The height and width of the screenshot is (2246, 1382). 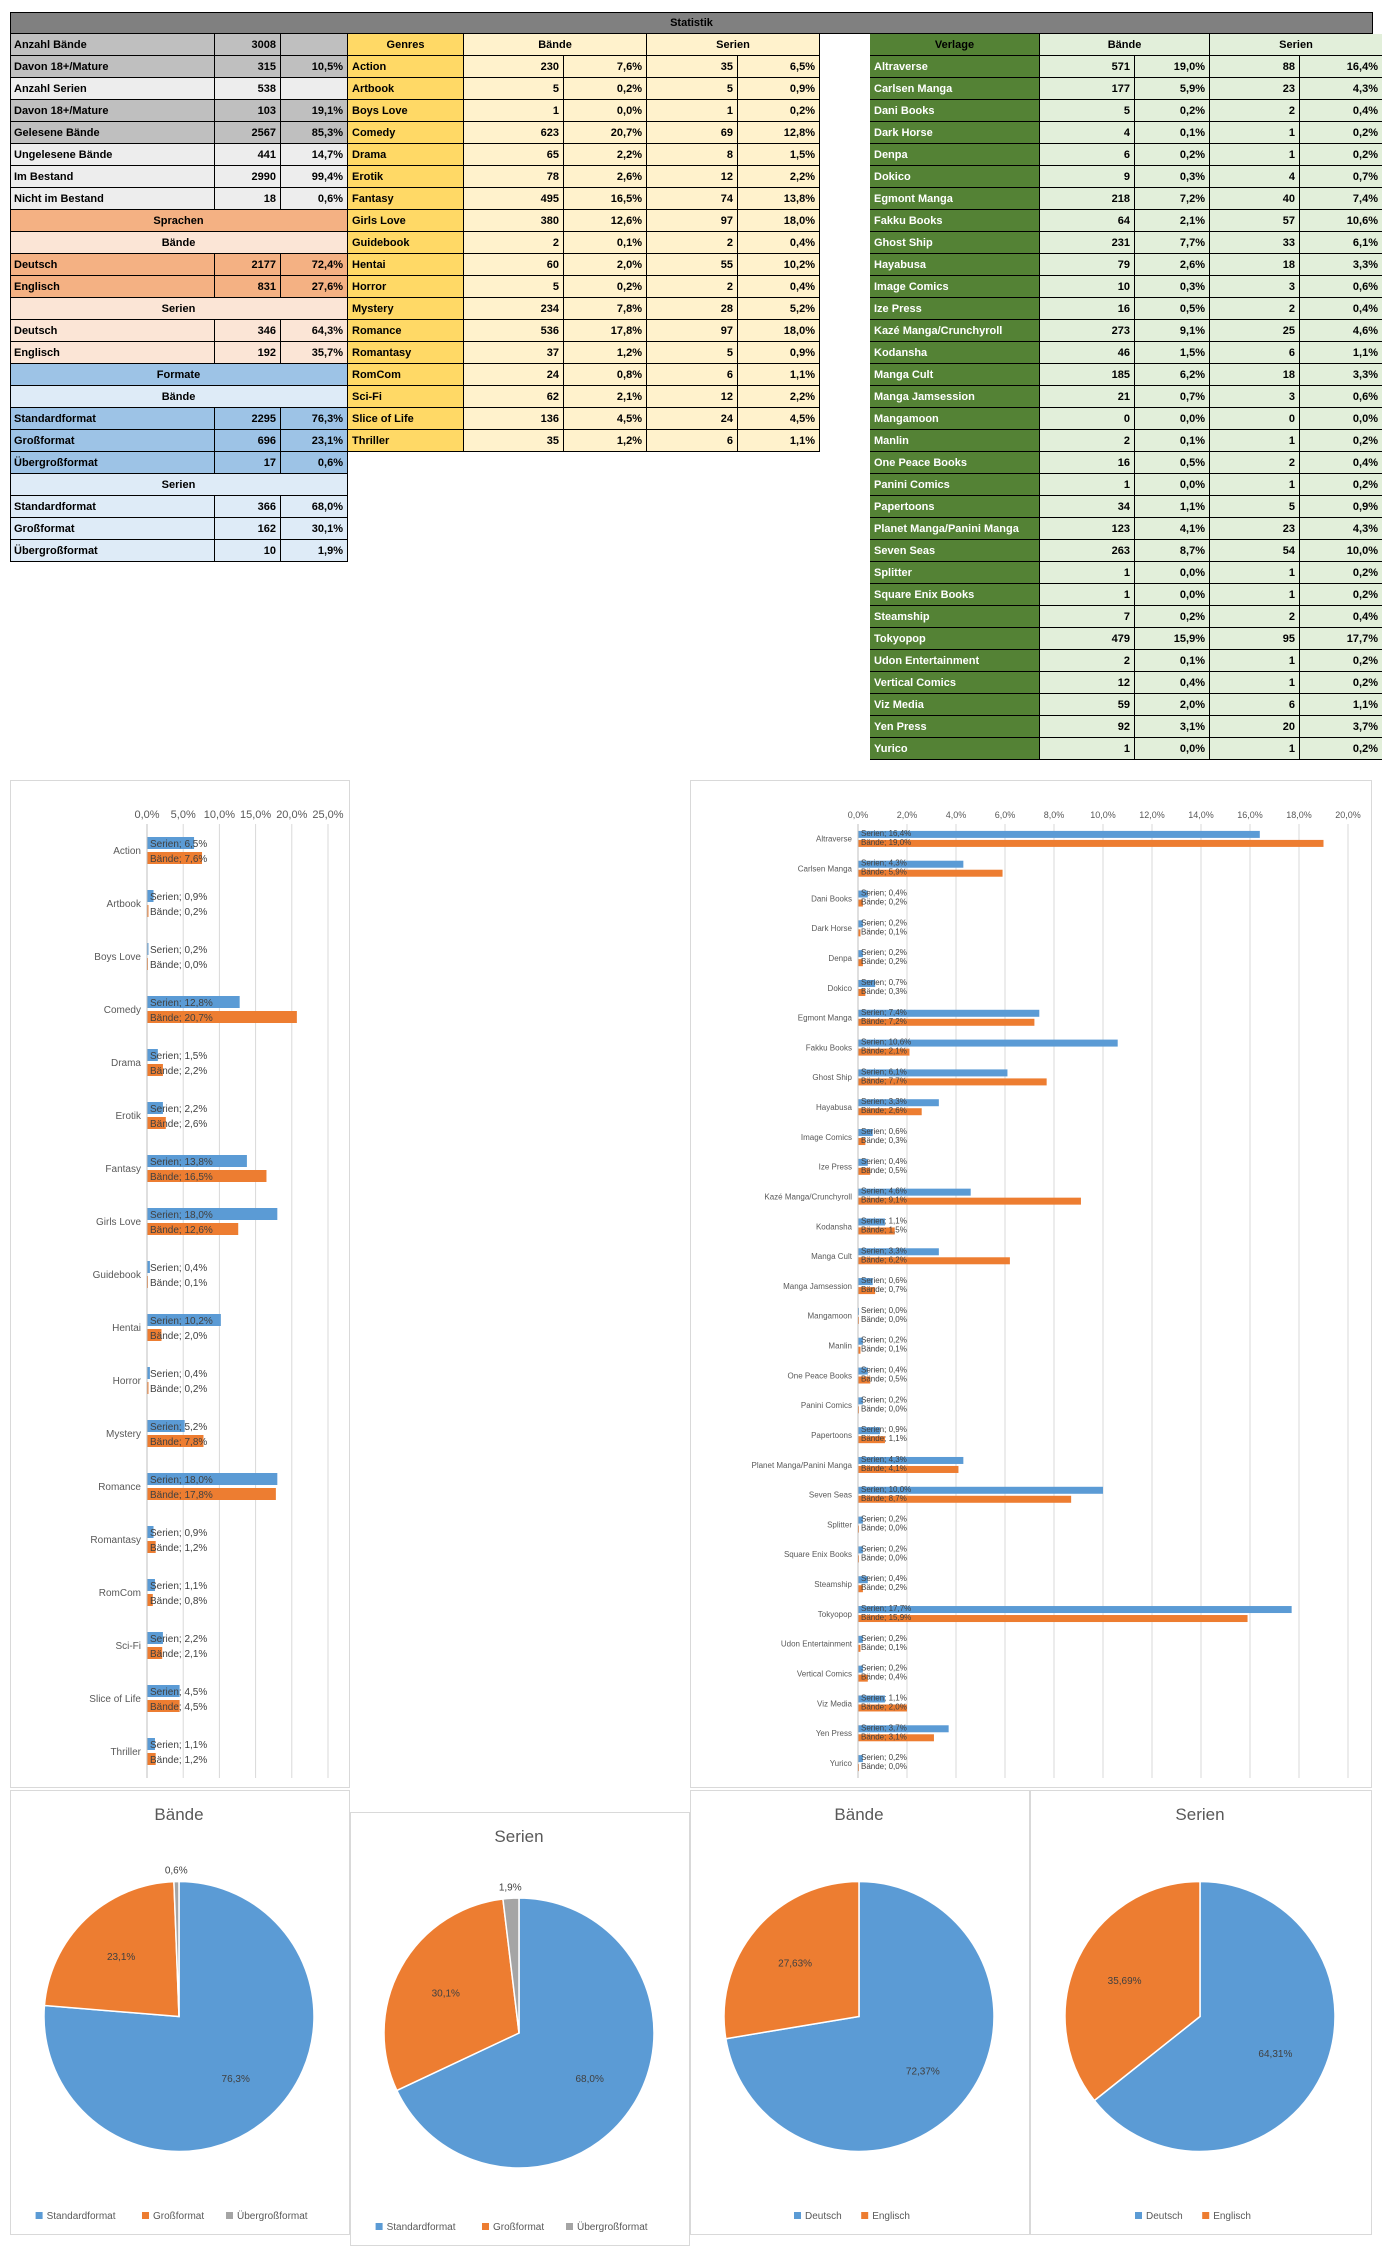 I want to click on stat-row-percent: 85,3%, so click(x=314, y=133).